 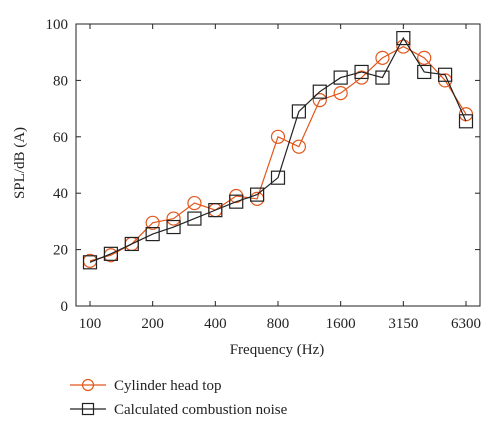 I want to click on legend-label: Calculated combustion noise, so click(x=201, y=410).